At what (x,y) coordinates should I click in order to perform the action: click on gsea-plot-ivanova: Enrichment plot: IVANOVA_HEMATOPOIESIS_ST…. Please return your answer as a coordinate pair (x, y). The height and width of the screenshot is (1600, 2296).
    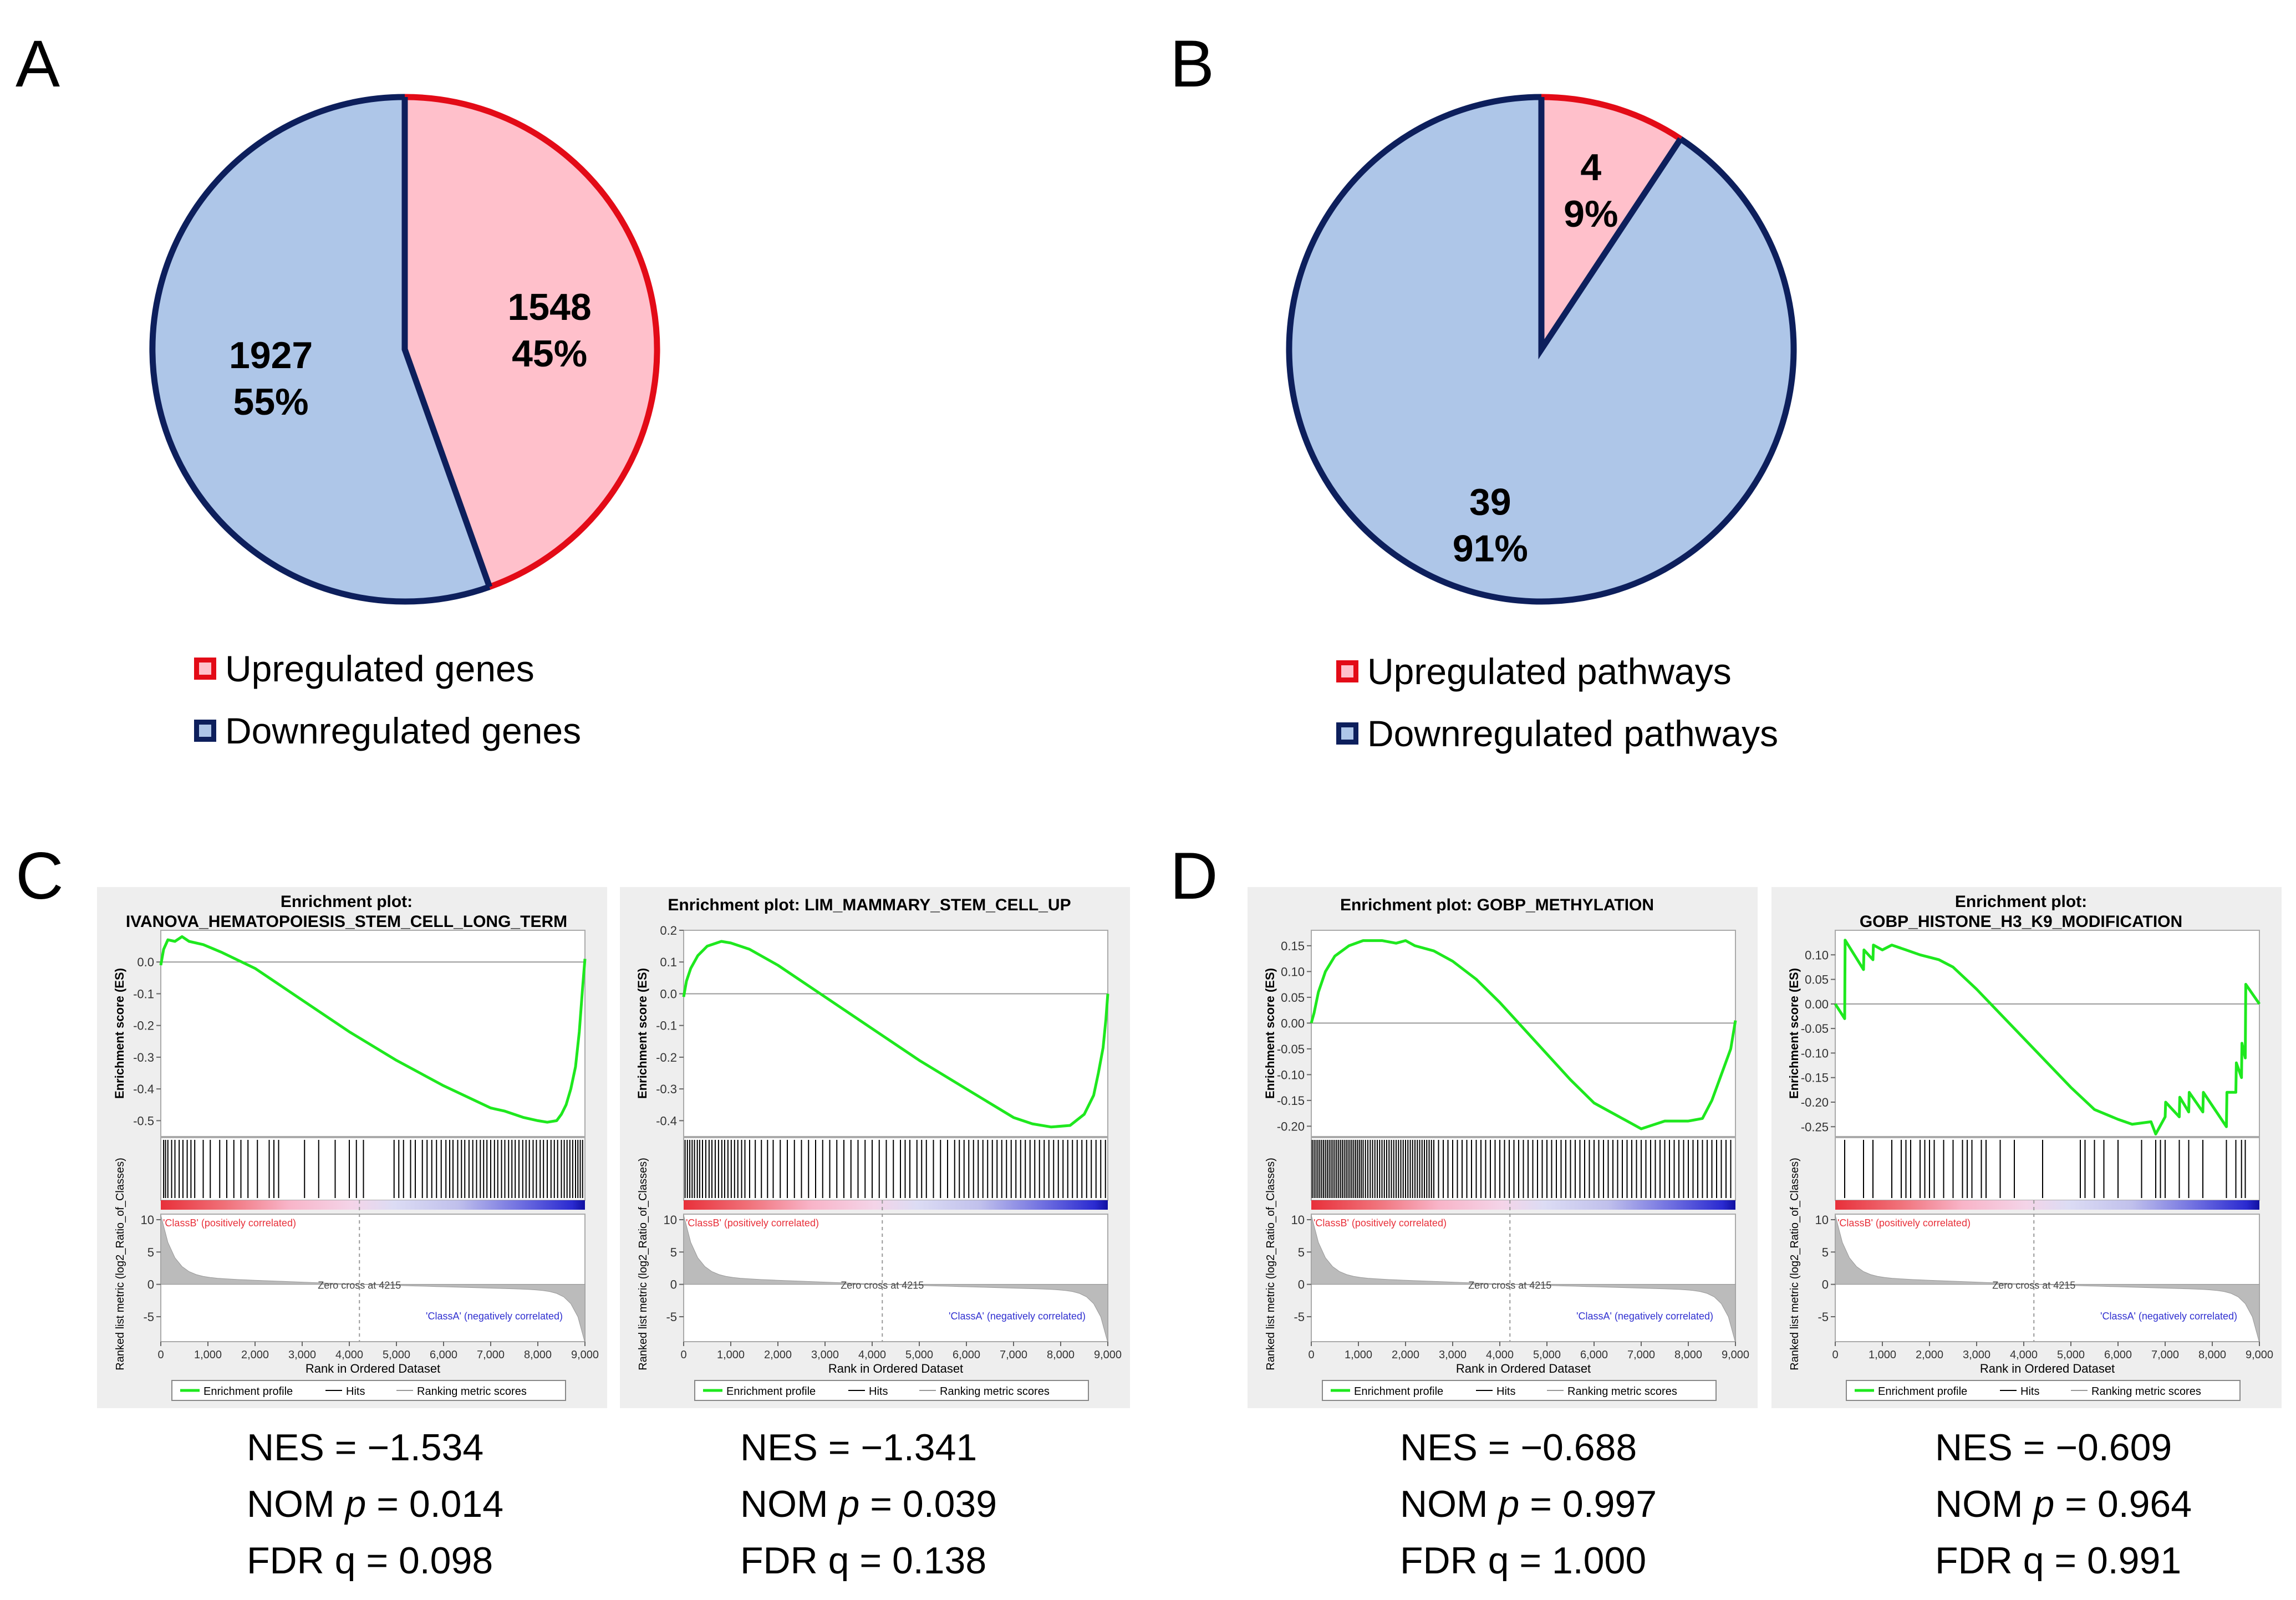
    Looking at the image, I should click on (352, 1147).